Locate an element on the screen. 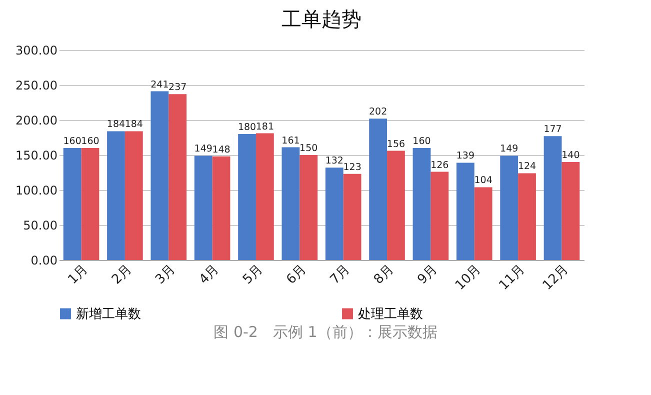 Image resolution: width=651 pixels, height=395 pixels. y-tick-label: 0.00 is located at coordinates (44, 261).